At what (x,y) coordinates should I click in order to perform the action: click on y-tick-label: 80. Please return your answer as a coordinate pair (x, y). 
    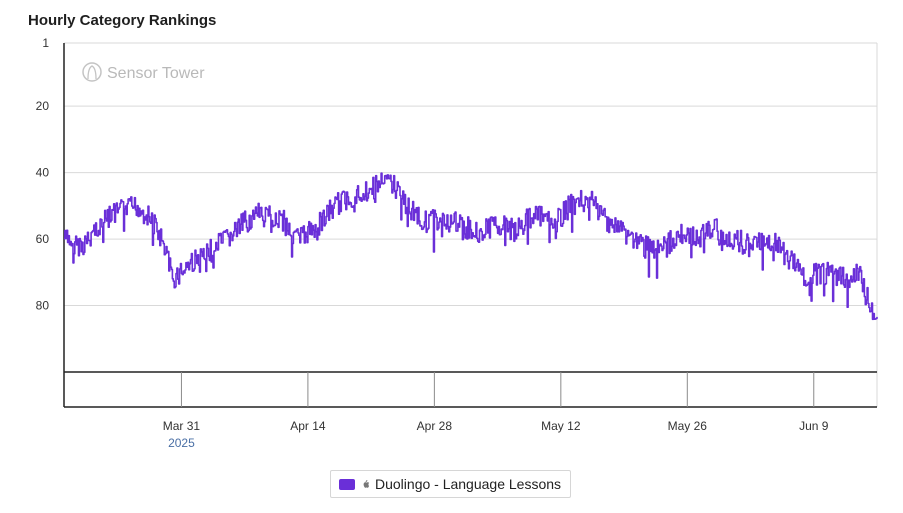
    Looking at the image, I should click on (43, 306).